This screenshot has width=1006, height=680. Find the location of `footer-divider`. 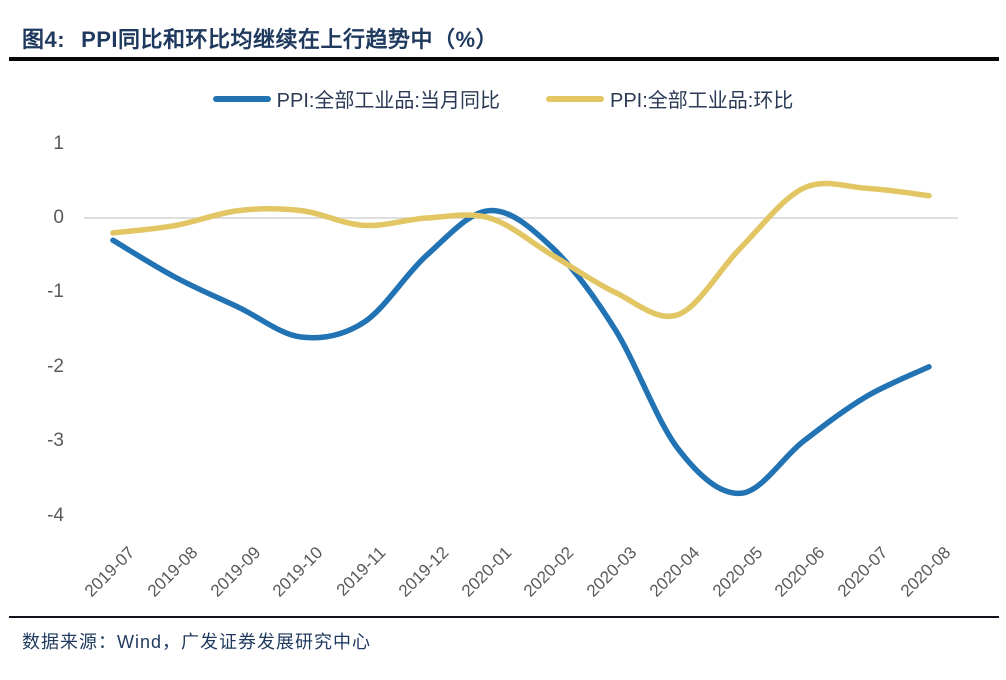

footer-divider is located at coordinates (504, 617).